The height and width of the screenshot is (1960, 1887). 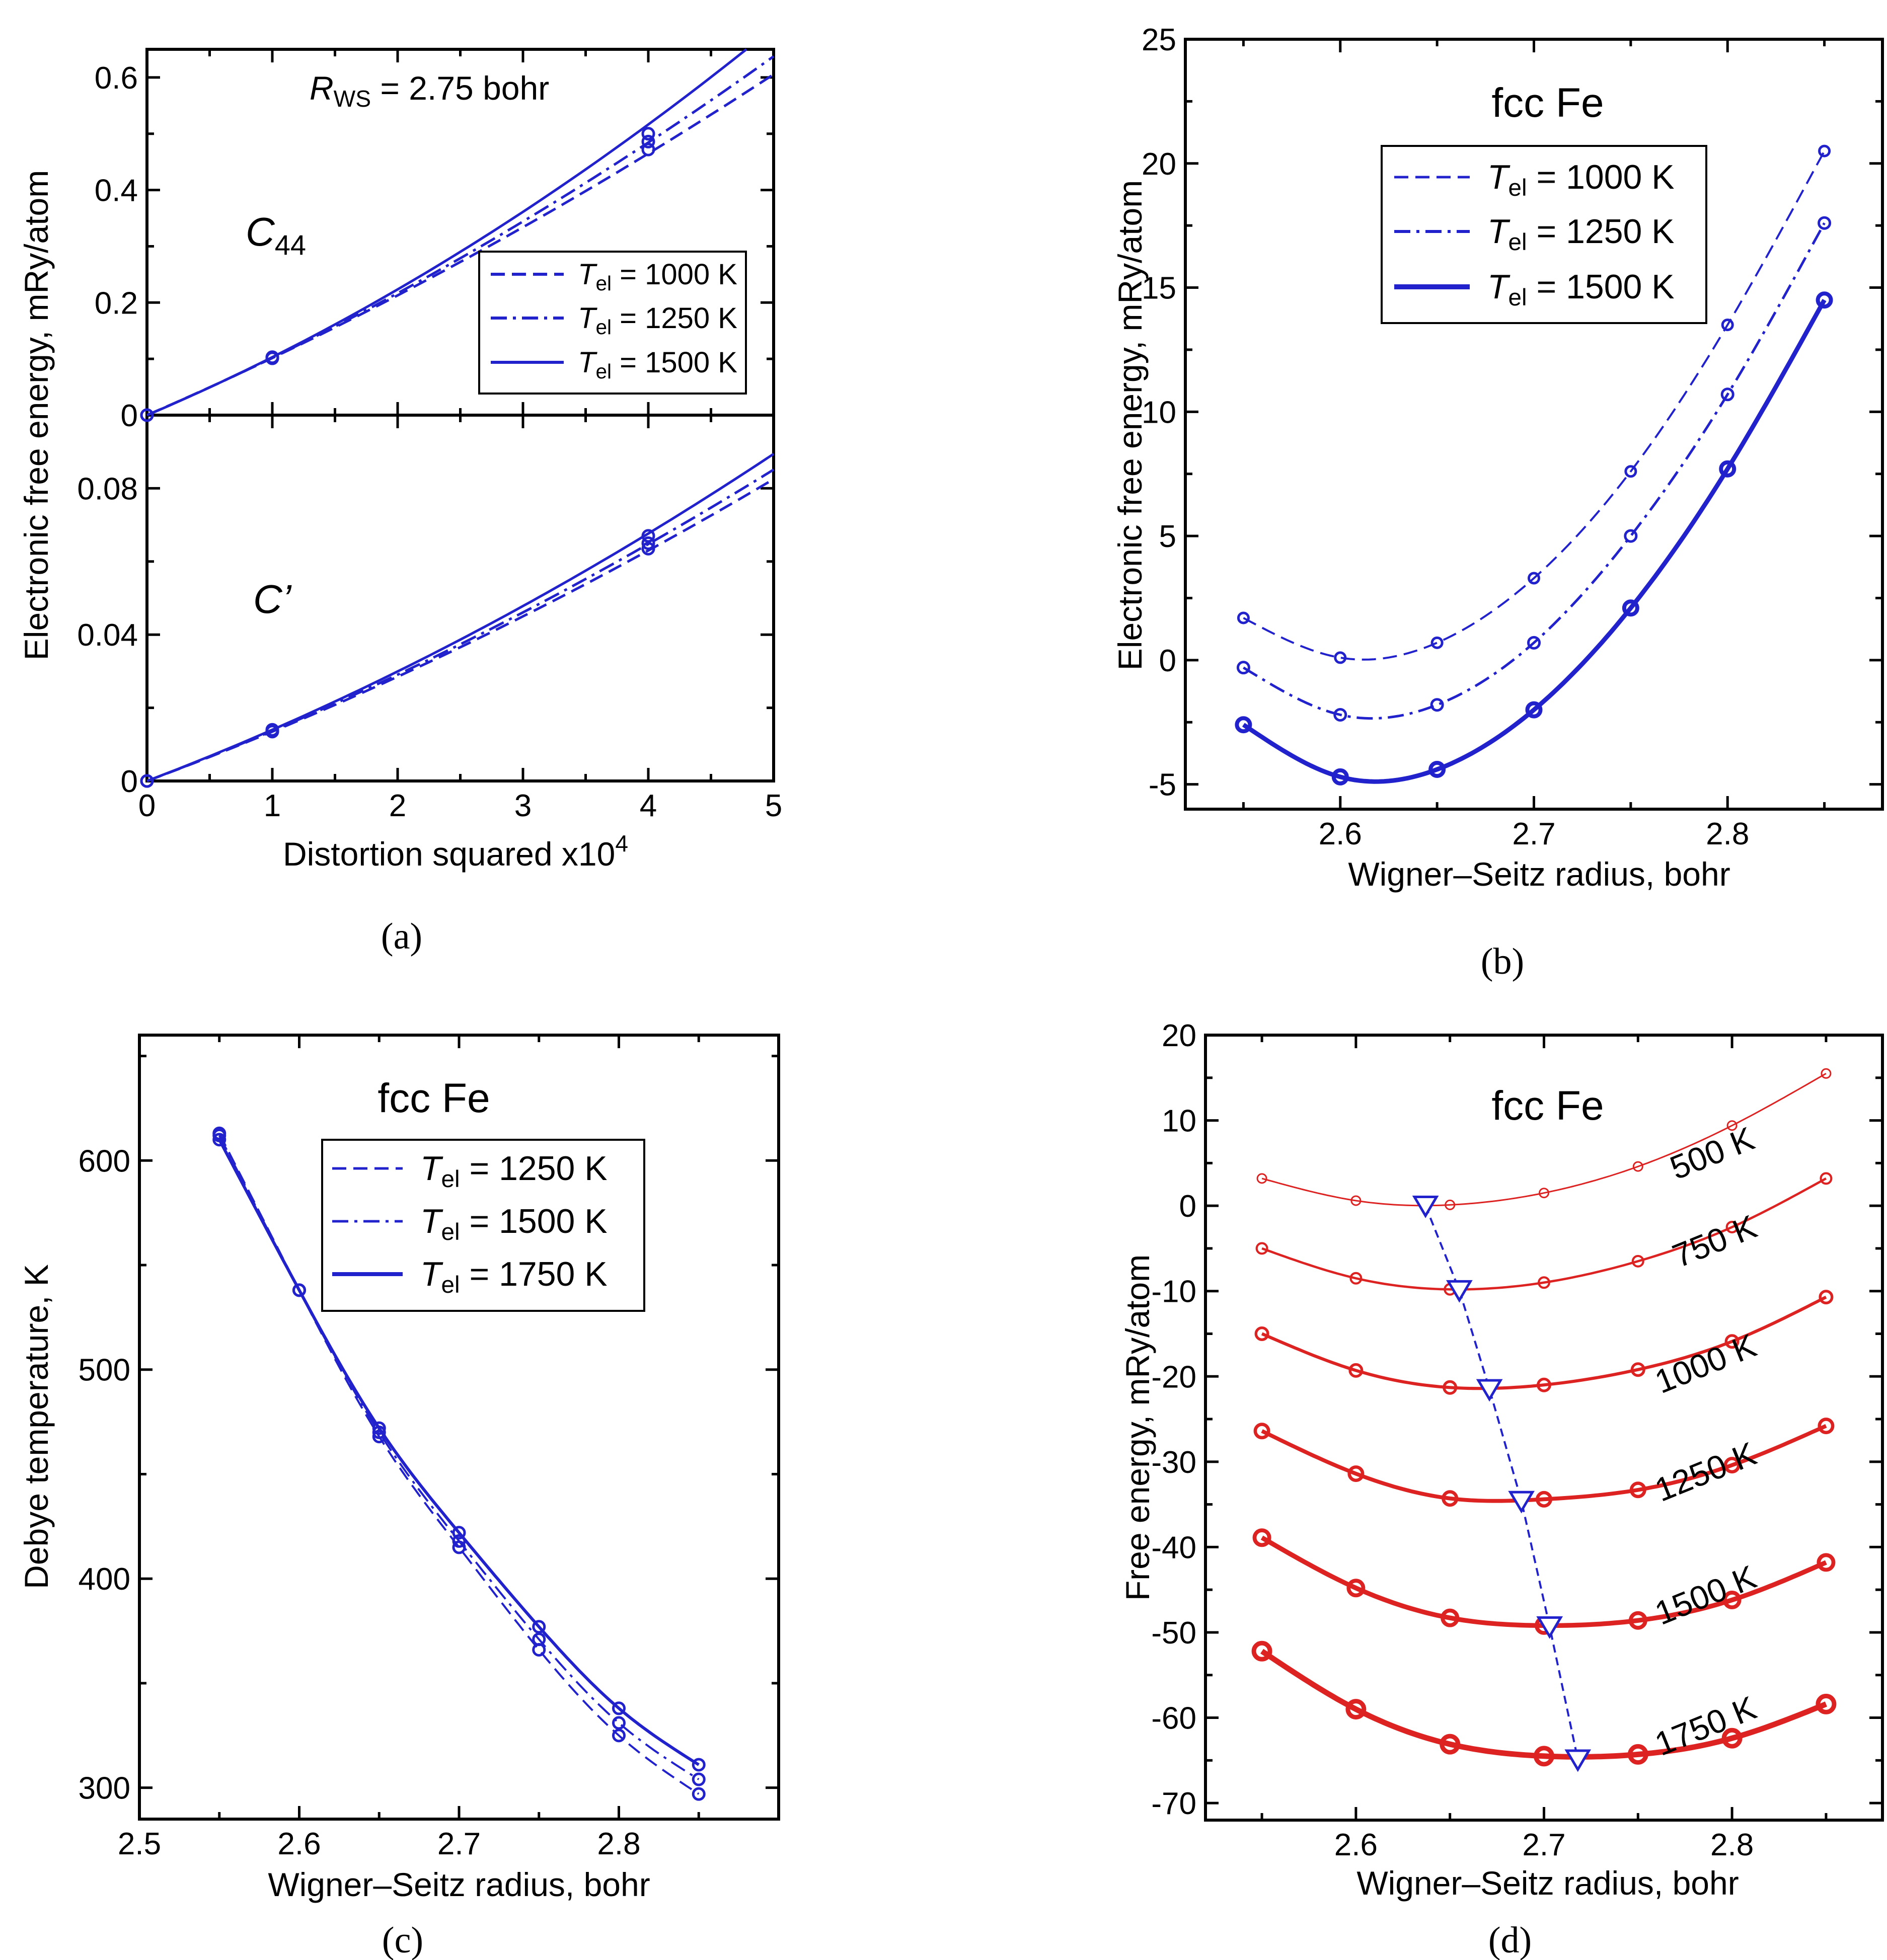 I want to click on legend-label-1250: Tel = 1250 K, so click(x=1581, y=234).